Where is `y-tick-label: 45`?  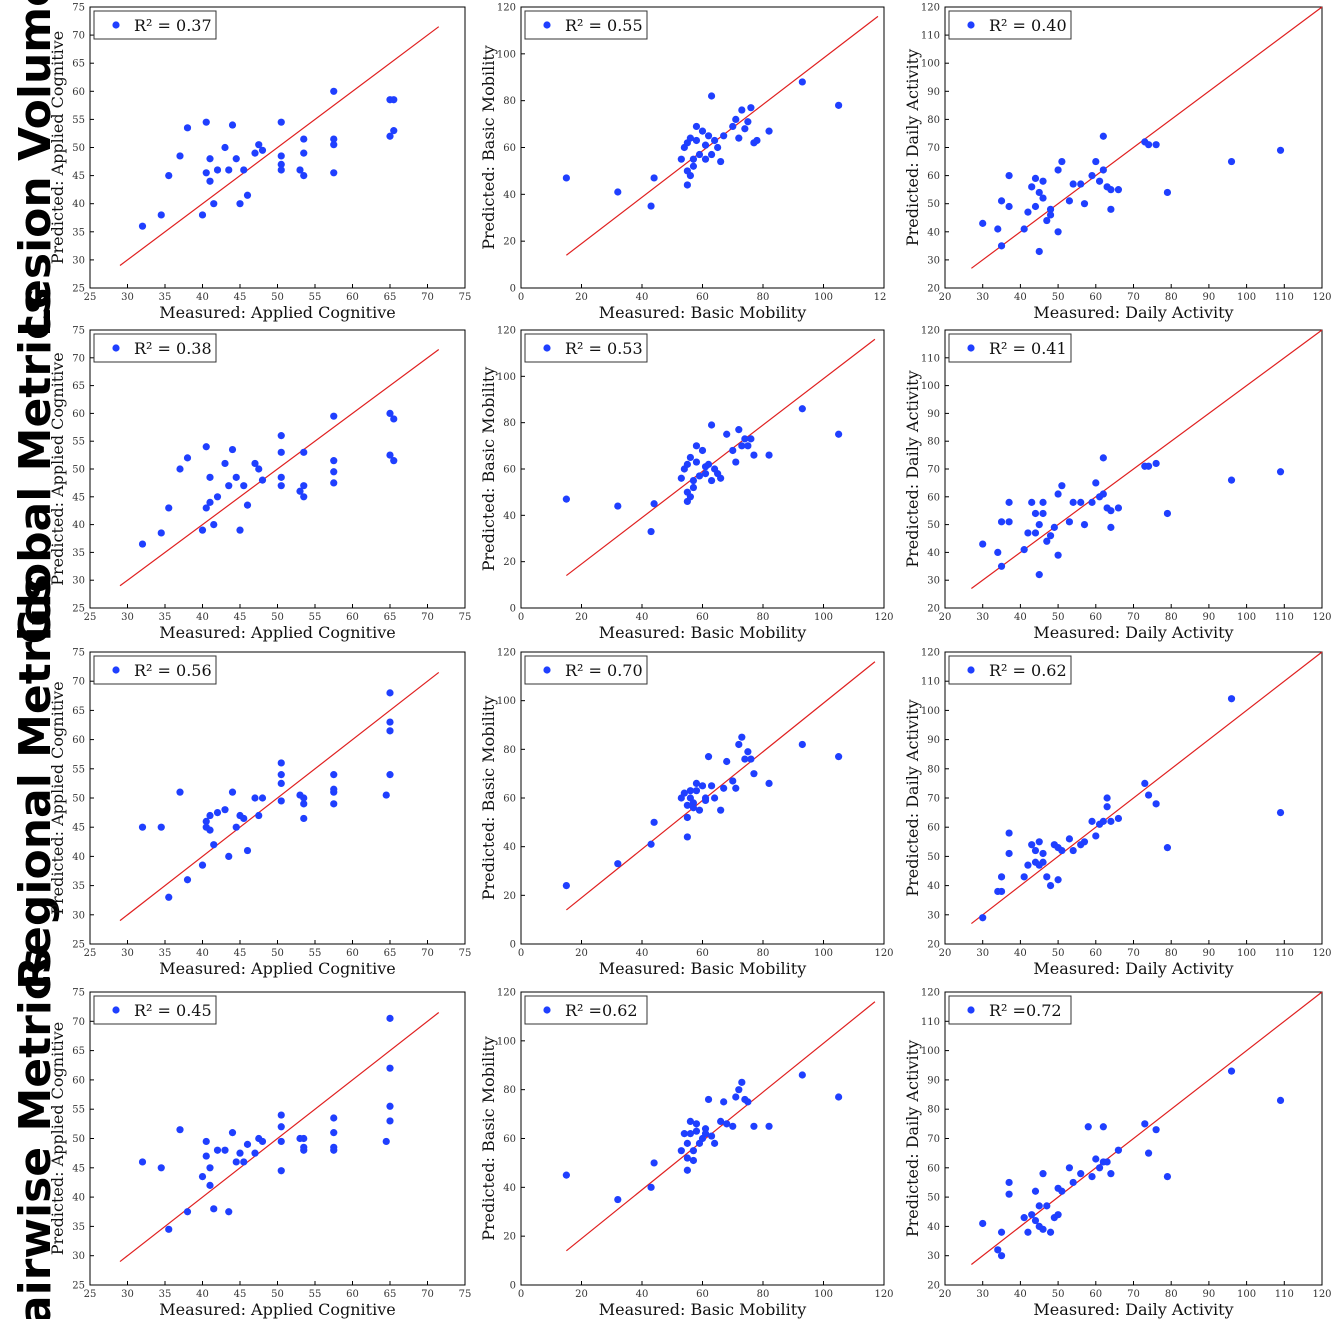
y-tick-label: 45 is located at coordinates (78, 1168).